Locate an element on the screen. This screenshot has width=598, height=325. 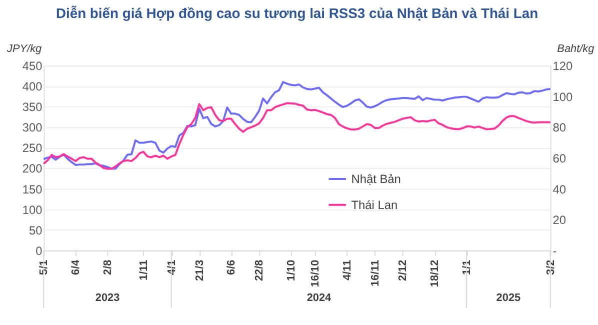
legend-label: Thái Lan is located at coordinates (374, 205).